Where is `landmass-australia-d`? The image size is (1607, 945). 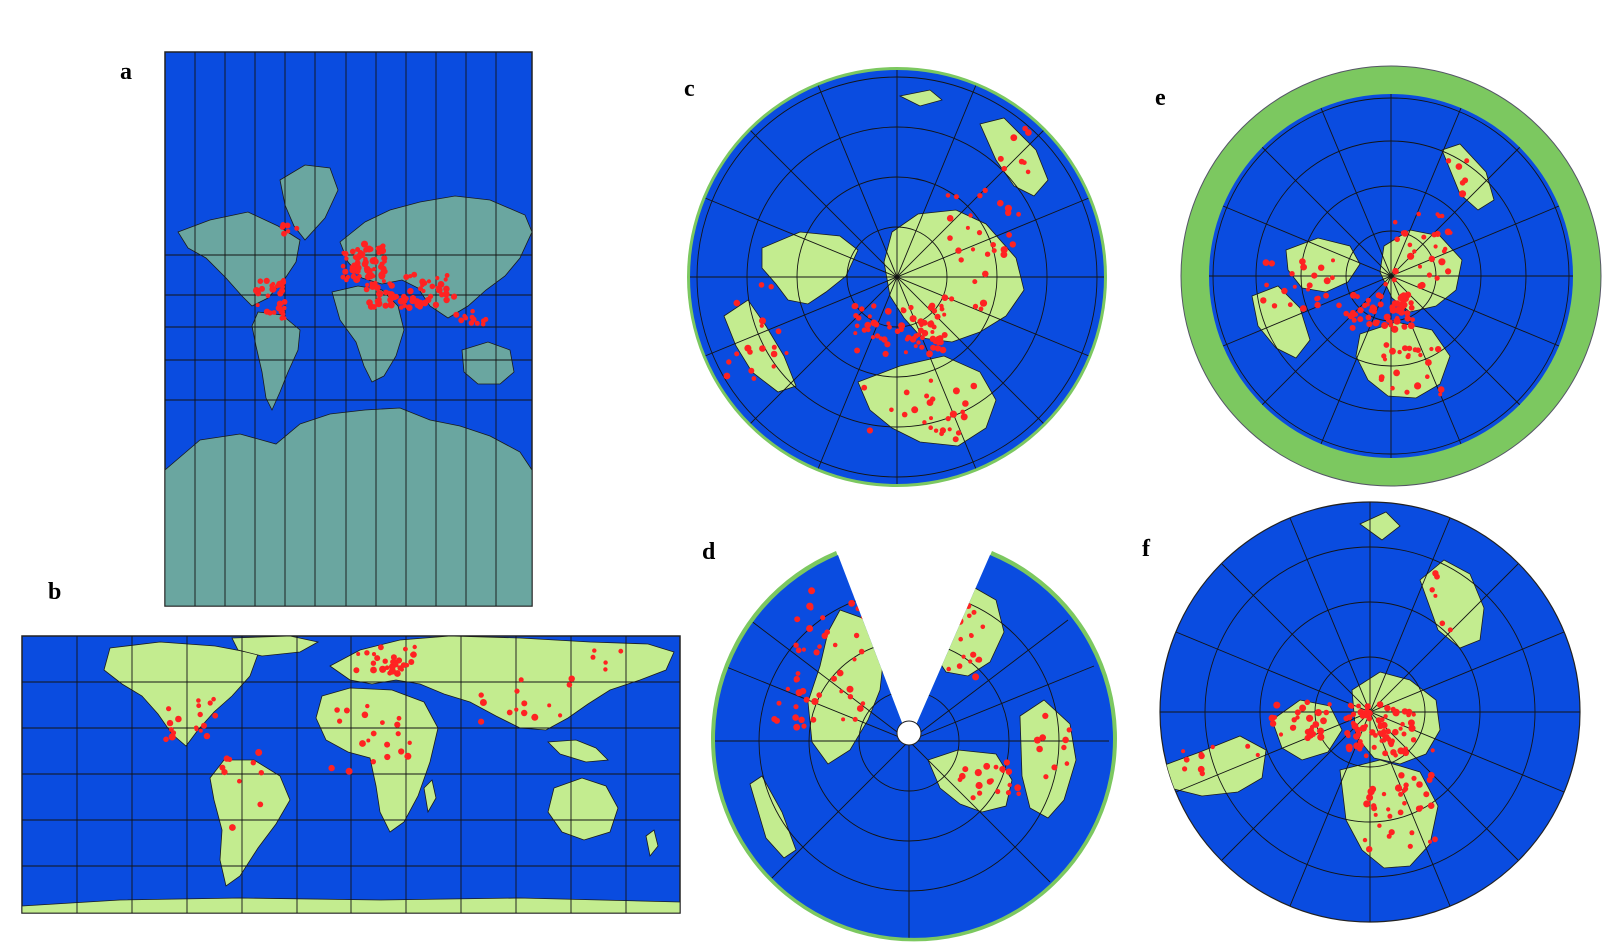 landmass-australia-d is located at coordinates (773, 817).